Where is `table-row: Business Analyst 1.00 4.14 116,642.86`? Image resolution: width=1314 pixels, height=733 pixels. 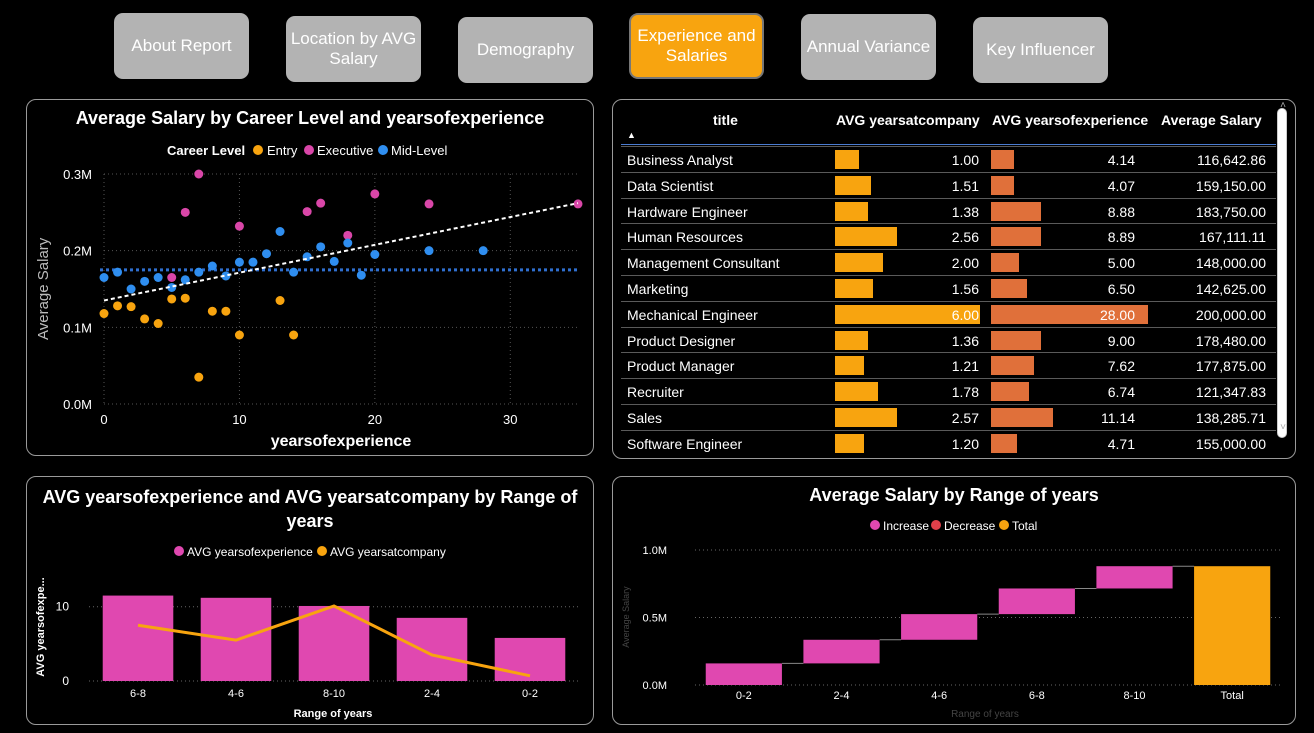
table-row: Business Analyst 1.00 4.14 116,642.86 is located at coordinates (948, 159).